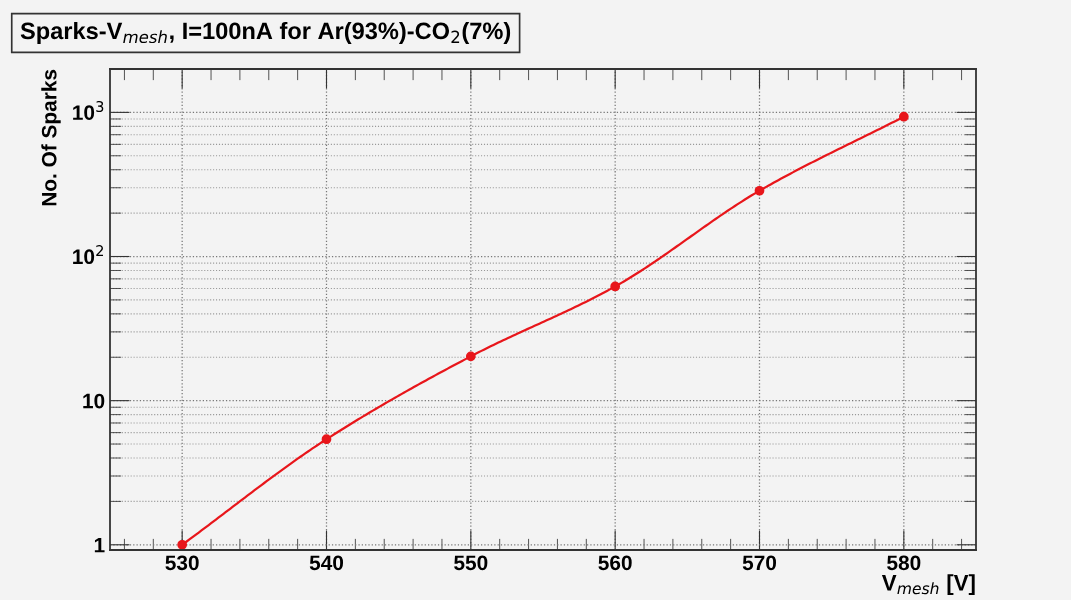  Describe the element at coordinates (326, 563) in the screenshot. I see `x-tick-label: 540` at that location.